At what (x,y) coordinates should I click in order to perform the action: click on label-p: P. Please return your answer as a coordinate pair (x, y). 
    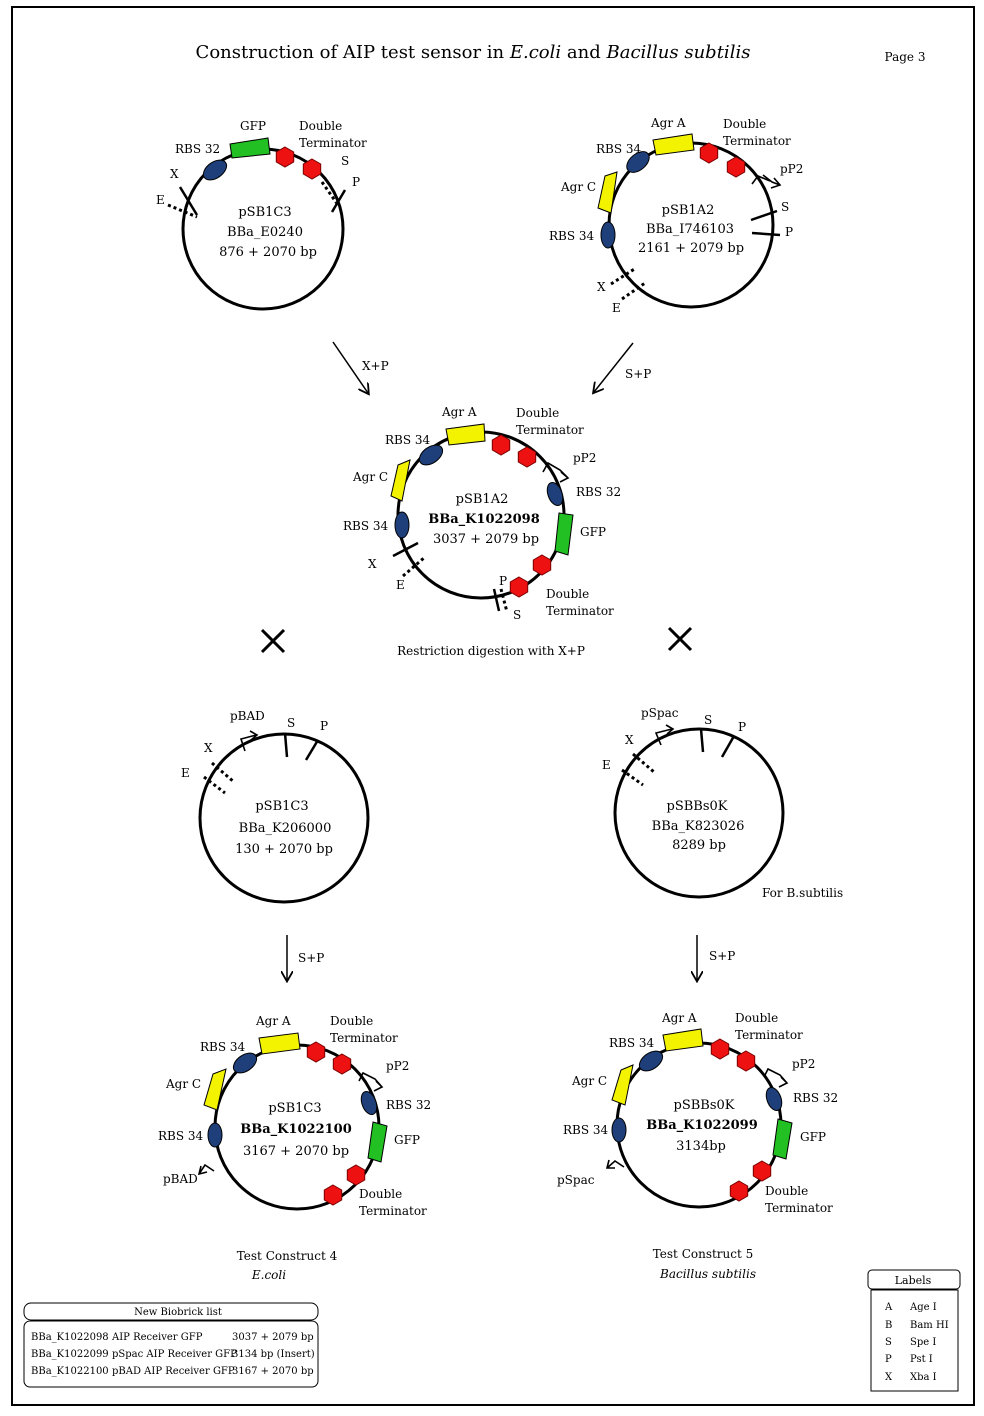
    Looking at the image, I should click on (356, 182).